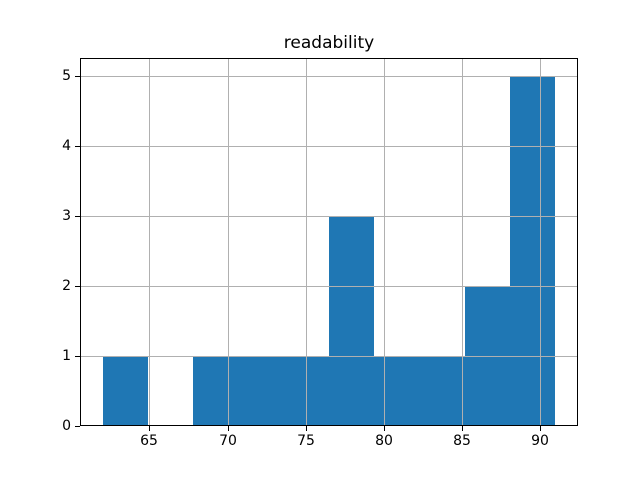 The width and height of the screenshot is (640, 480). Describe the element at coordinates (329, 43) in the screenshot. I see `chart-title: readability` at that location.